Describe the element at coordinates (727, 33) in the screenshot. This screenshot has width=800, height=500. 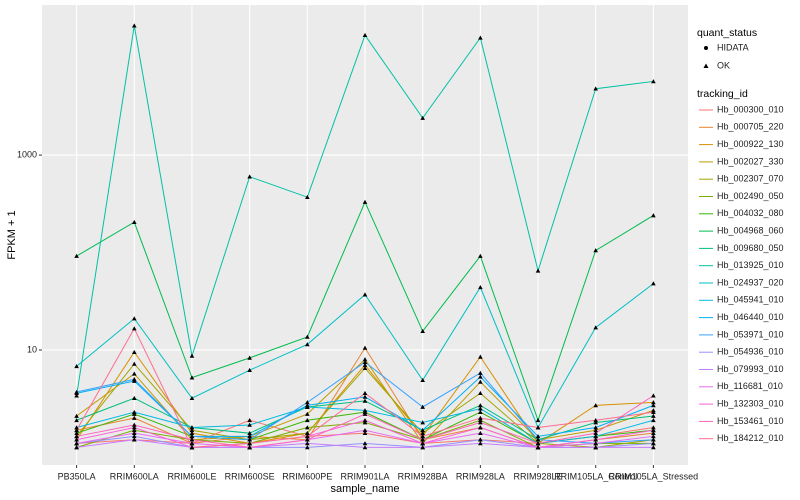
I see `legend-title: quant_status` at that location.